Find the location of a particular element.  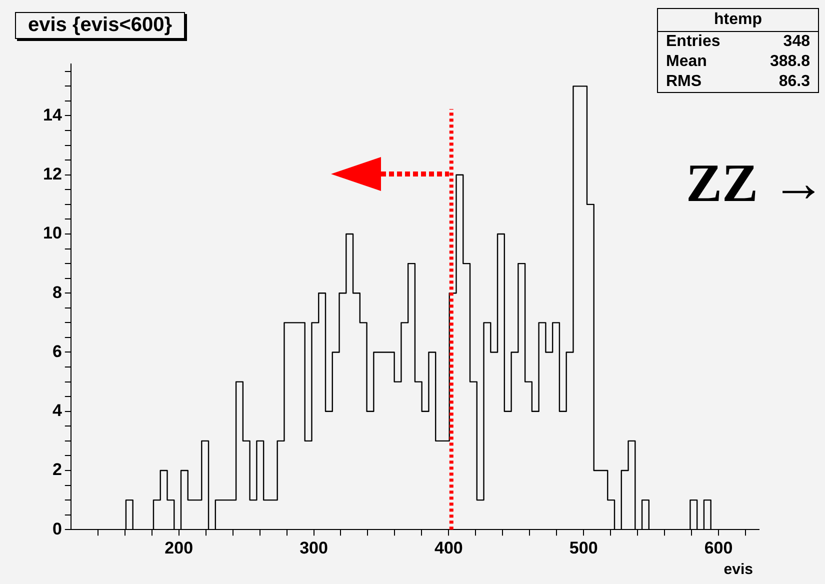

x-tick-label: 200 is located at coordinates (179, 548).